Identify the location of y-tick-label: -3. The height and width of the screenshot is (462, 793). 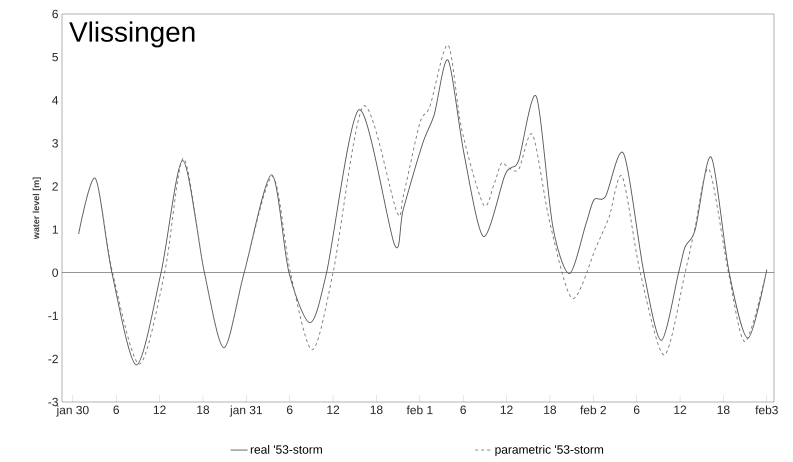
(53, 402).